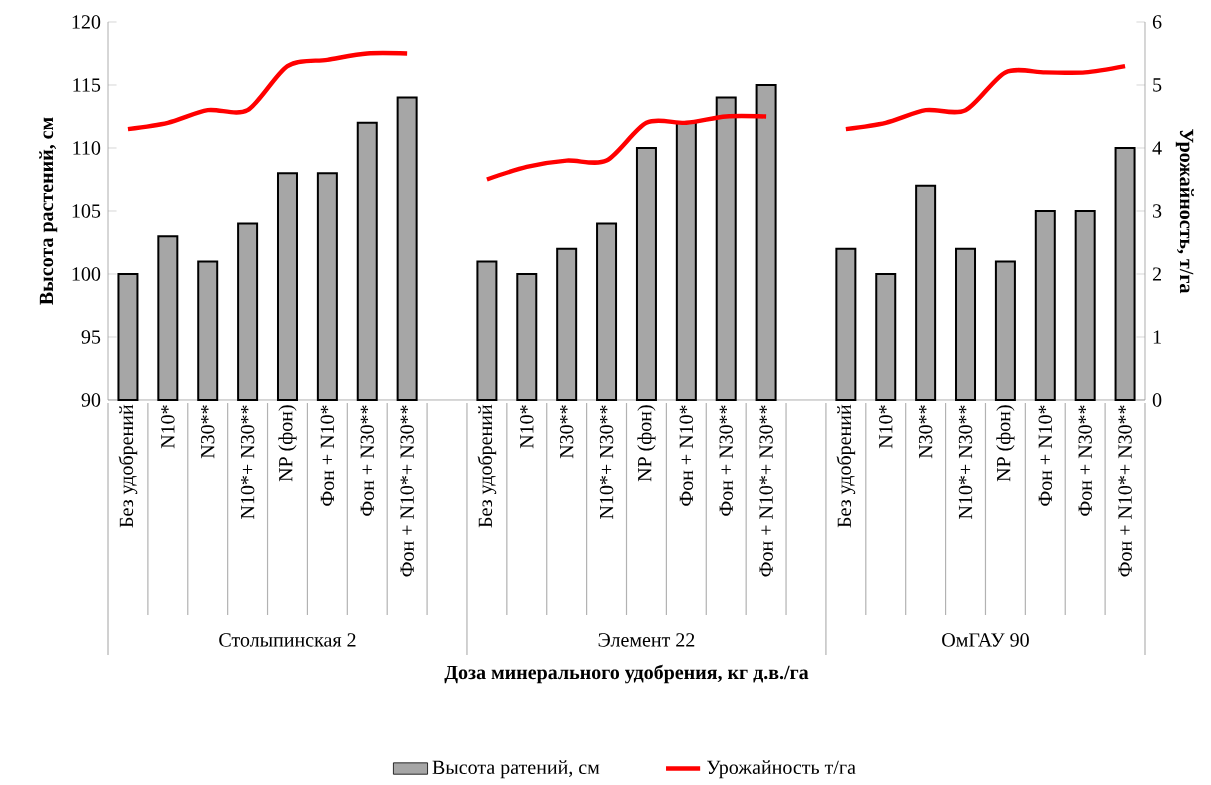  Describe the element at coordinates (1184, 211) in the screenshot. I see `y2-axis-title: Урожайность, т/га` at that location.